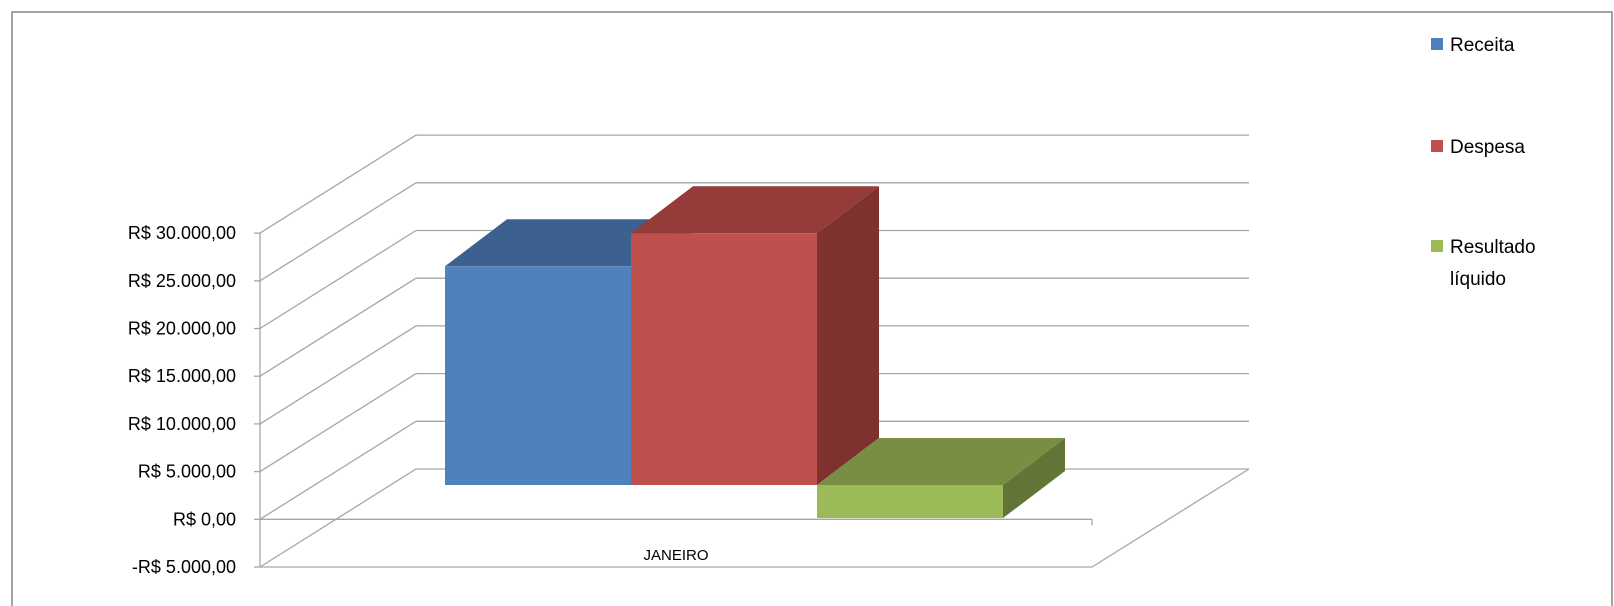 The height and width of the screenshot is (606, 1614). Describe the element at coordinates (755, 210) in the screenshot. I see `bar-top-despesa` at that location.